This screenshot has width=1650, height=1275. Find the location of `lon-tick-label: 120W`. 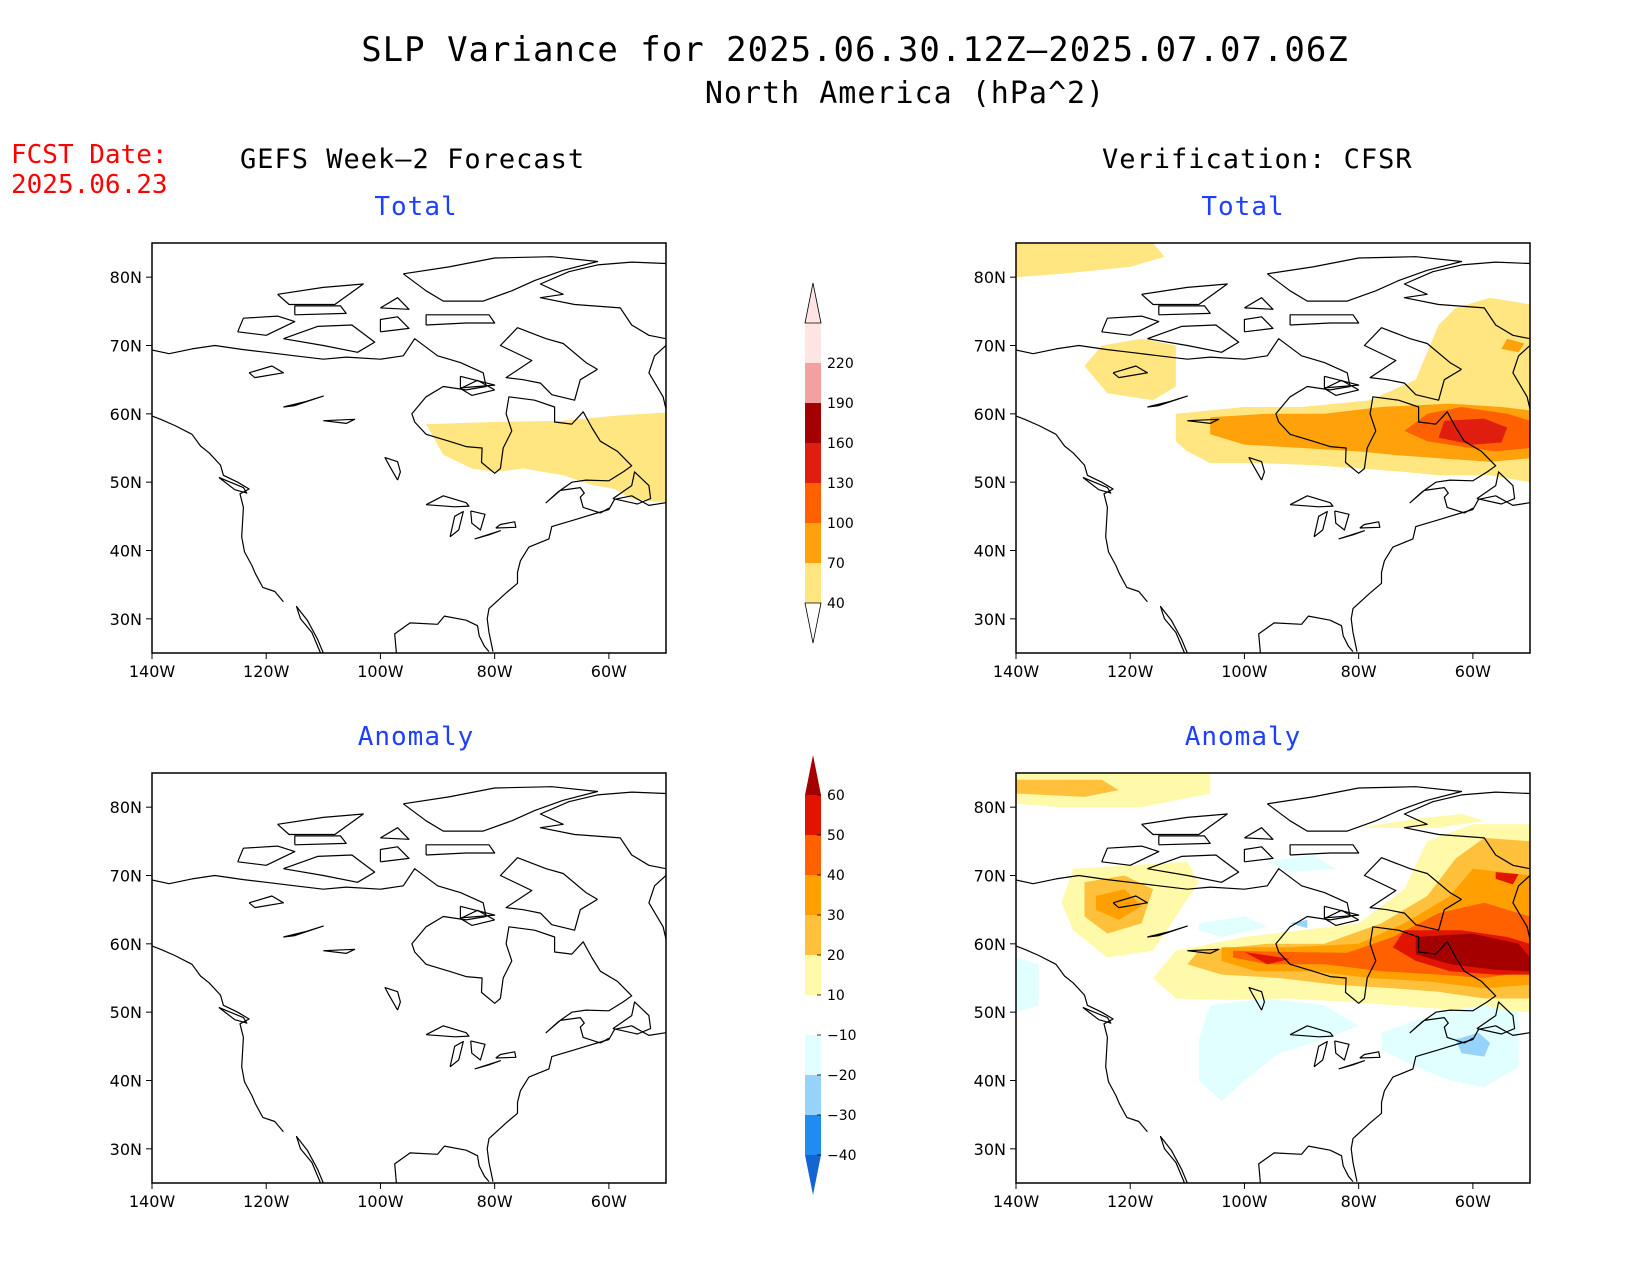

lon-tick-label: 120W is located at coordinates (266, 1201).